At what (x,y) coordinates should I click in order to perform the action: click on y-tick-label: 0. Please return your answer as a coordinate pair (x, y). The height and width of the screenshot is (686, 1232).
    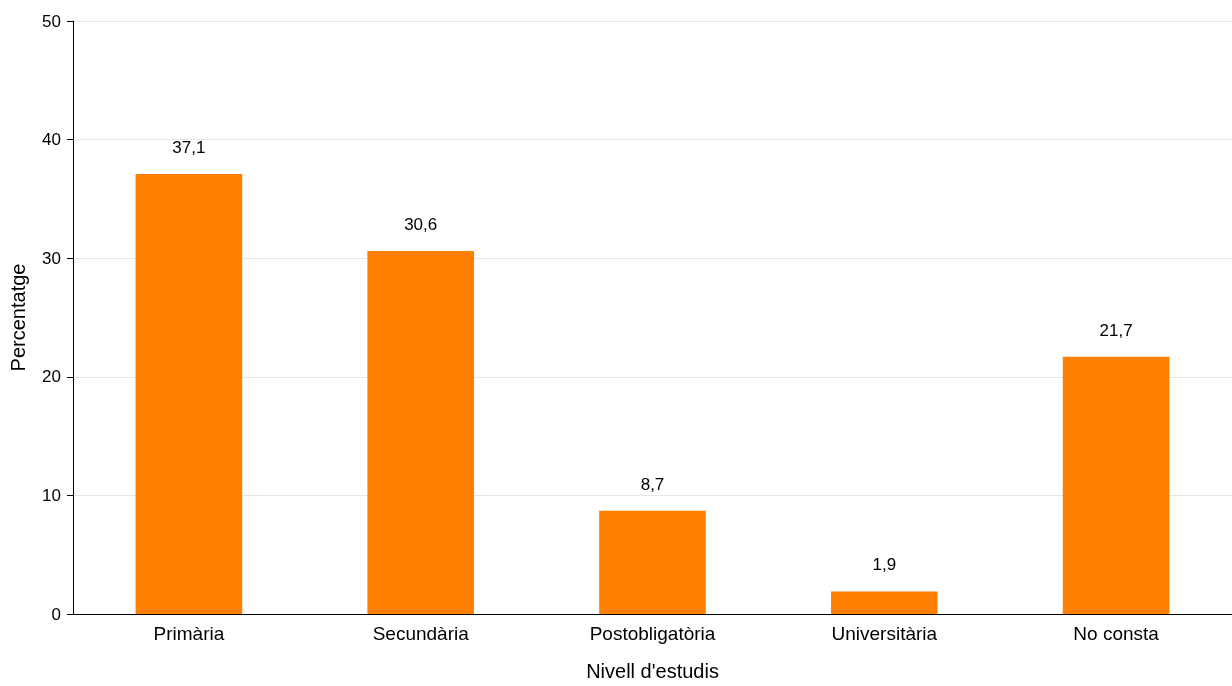
    Looking at the image, I should click on (56, 614).